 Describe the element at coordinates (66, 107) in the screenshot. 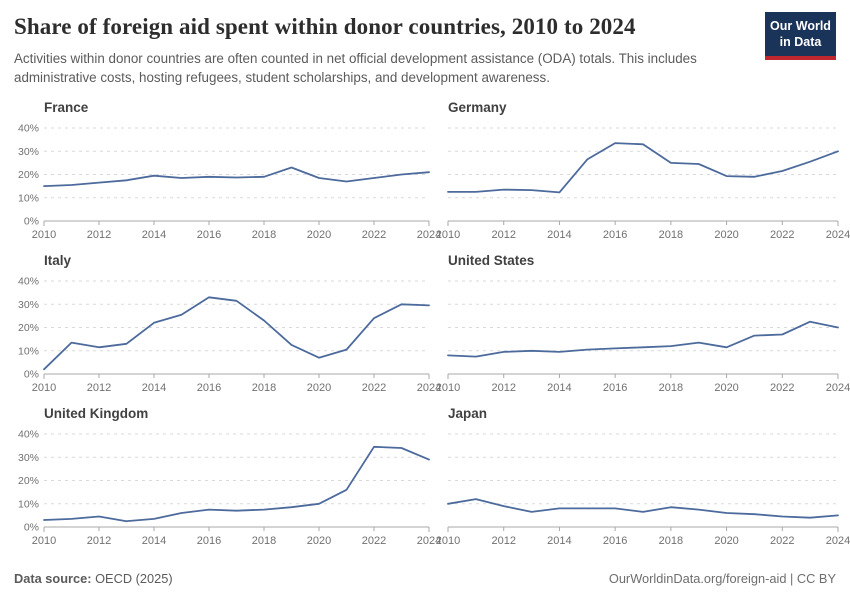

I see `panel-title: France` at that location.